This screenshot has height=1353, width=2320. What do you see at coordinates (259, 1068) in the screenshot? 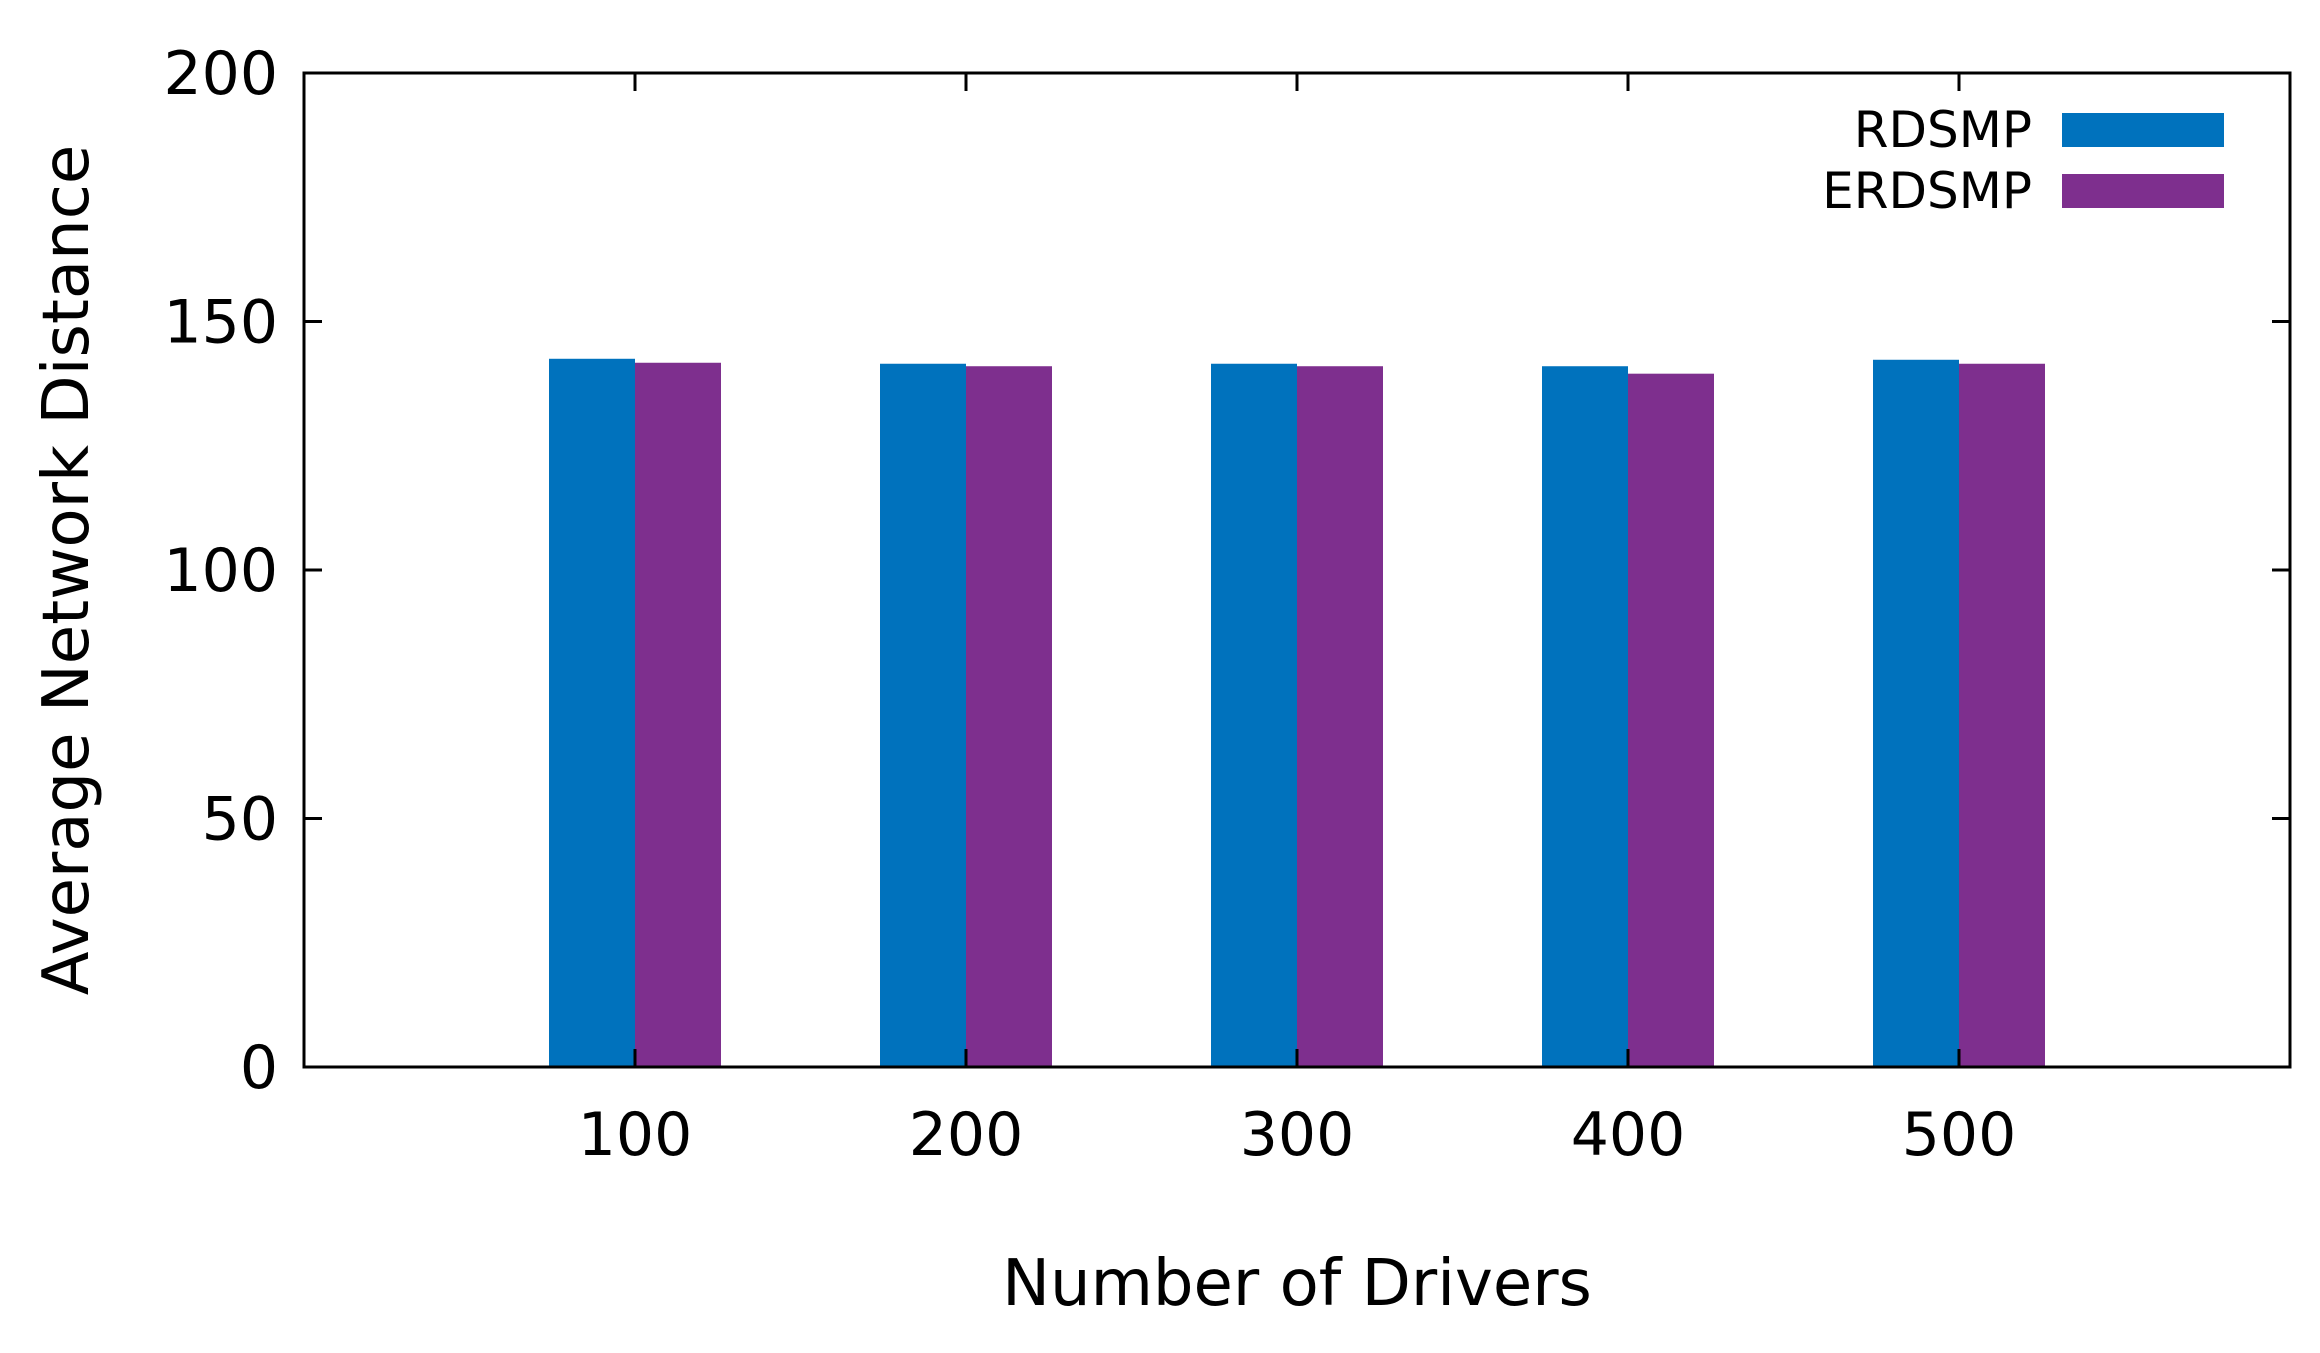
I see `y-tick-label: 0` at bounding box center [259, 1068].